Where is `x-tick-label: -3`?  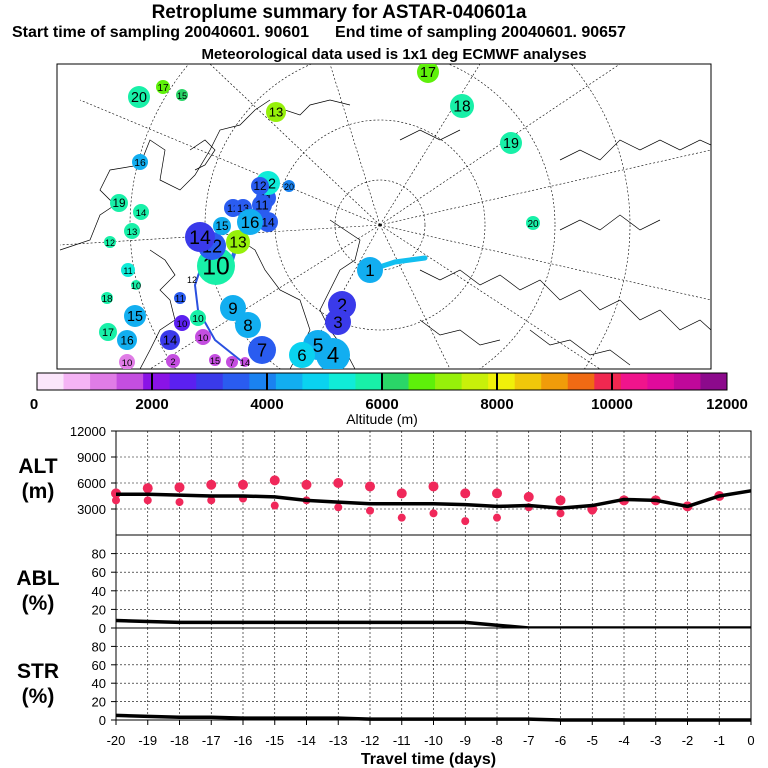 x-tick-label: -3 is located at coordinates (656, 740).